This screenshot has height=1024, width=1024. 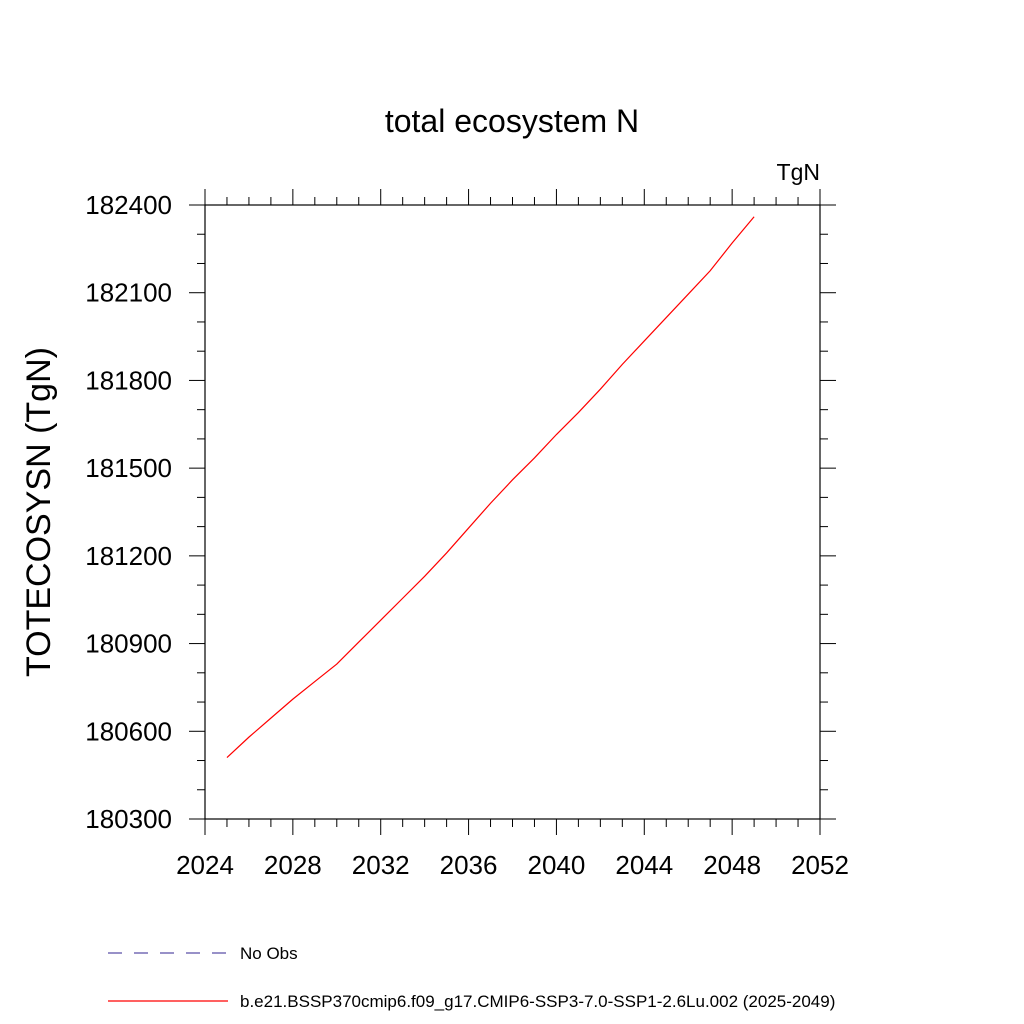 What do you see at coordinates (381, 865) in the screenshot?
I see `x-tick-label: 2032` at bounding box center [381, 865].